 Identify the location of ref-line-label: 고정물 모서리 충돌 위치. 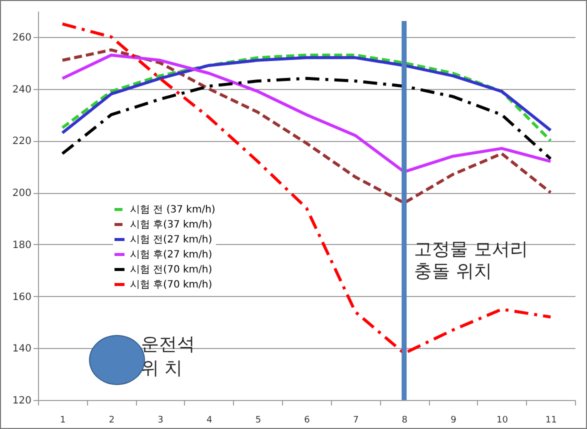
(471, 260).